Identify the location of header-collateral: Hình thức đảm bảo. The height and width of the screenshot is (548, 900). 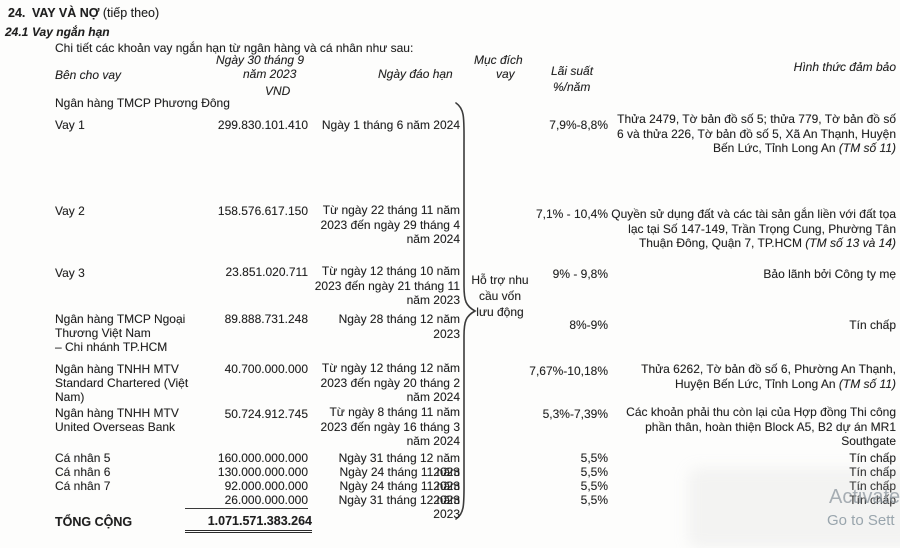
(844, 67).